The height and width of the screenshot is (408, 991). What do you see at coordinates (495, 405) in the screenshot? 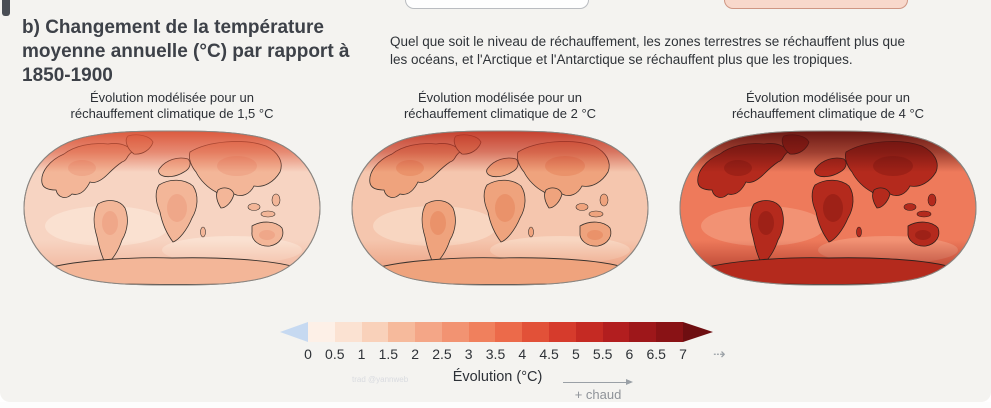
I see `page-bottom-strip` at bounding box center [495, 405].